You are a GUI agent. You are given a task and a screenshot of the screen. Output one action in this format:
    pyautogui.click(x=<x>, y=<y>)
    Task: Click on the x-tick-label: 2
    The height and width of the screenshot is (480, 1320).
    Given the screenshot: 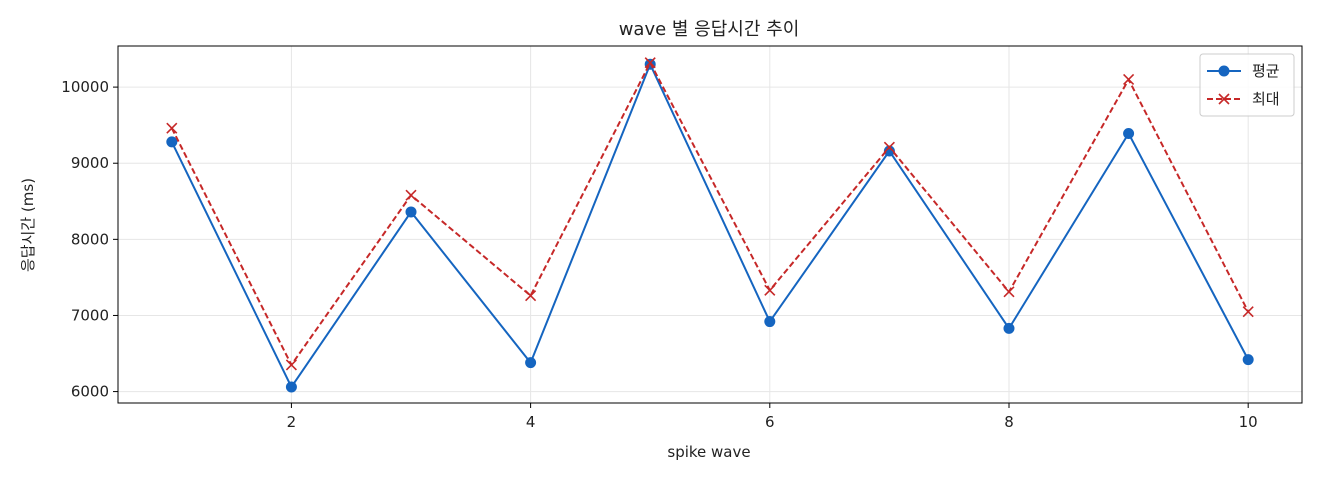 What is the action you would take?
    pyautogui.click(x=292, y=422)
    